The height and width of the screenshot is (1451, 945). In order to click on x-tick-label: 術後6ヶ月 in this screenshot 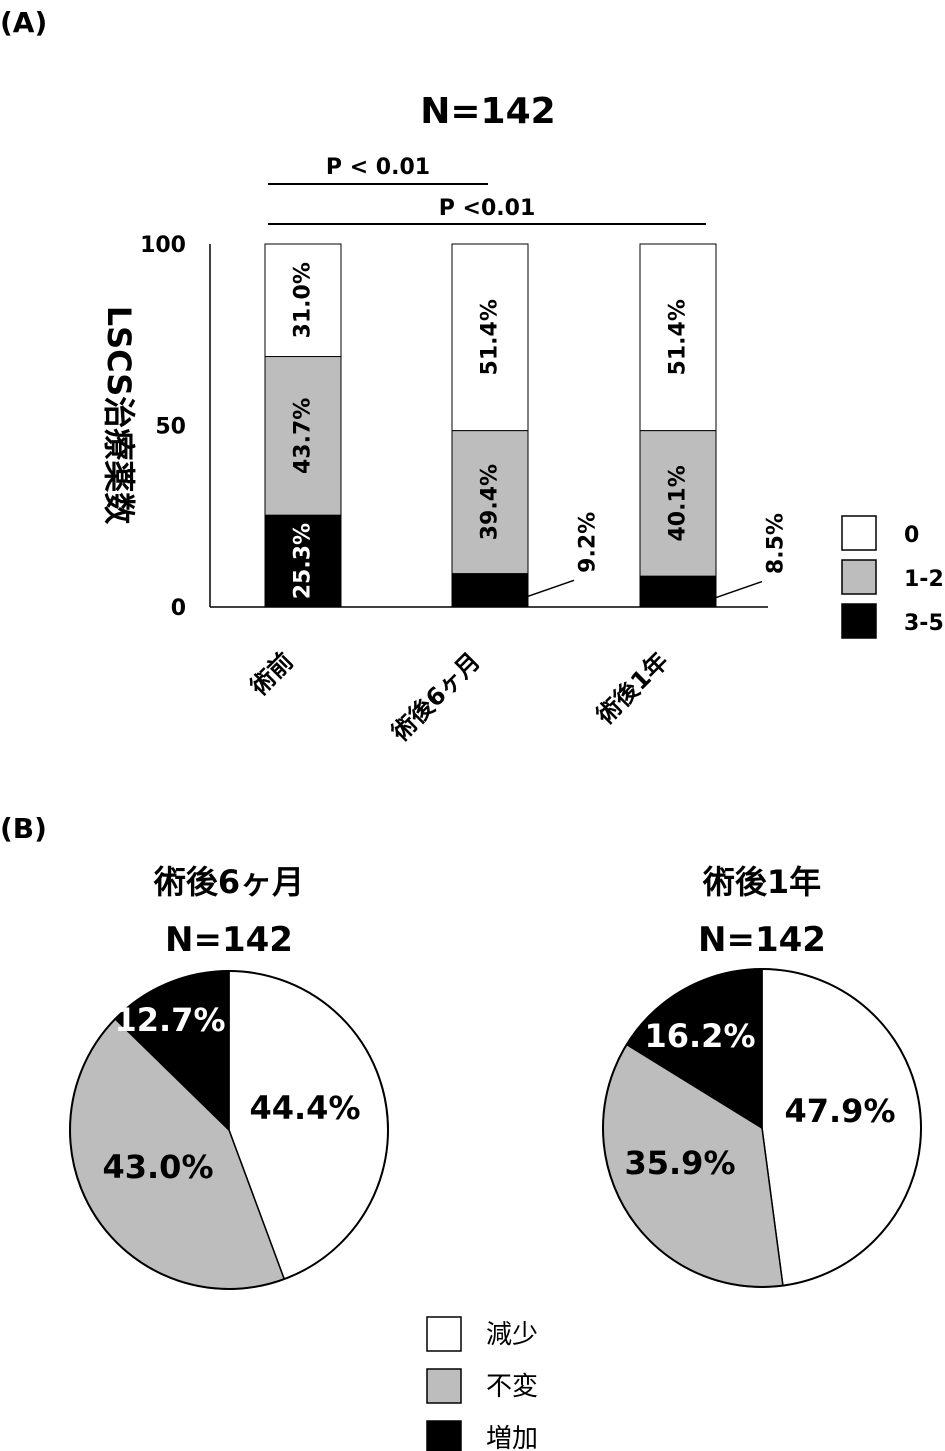, I will do `click(436, 697)`.